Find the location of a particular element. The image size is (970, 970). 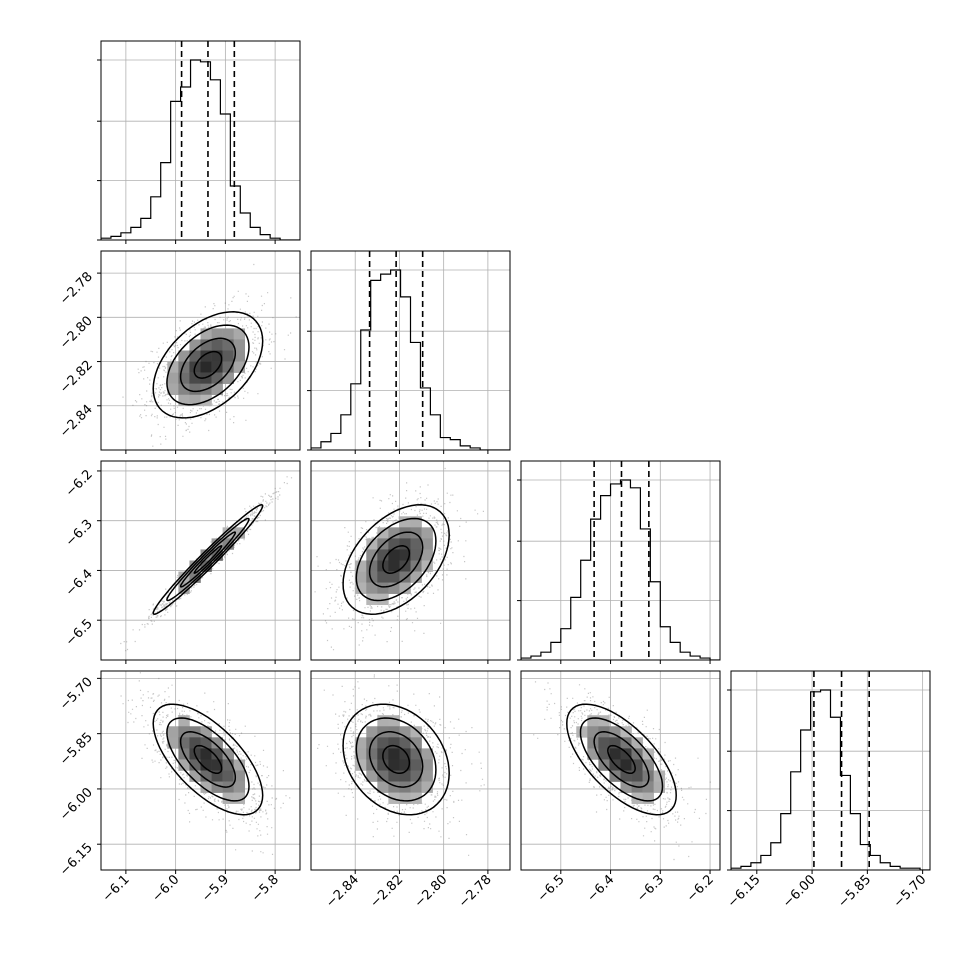

x-tick-label: −5.85 is located at coordinates (854, 891).